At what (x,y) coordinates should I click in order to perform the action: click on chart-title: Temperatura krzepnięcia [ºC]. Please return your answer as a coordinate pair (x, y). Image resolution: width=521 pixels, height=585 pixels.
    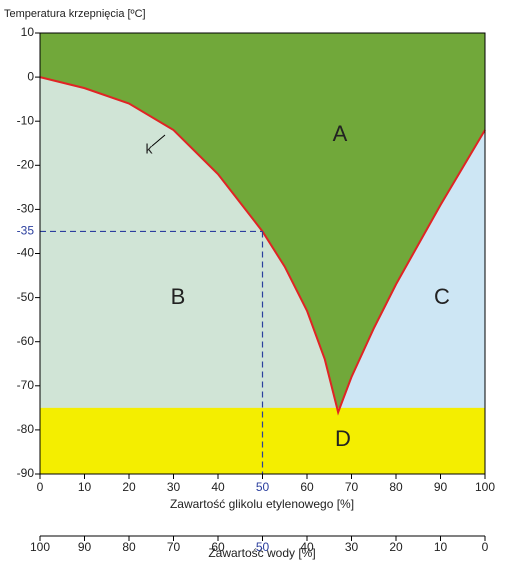
    Looking at the image, I should click on (75, 14).